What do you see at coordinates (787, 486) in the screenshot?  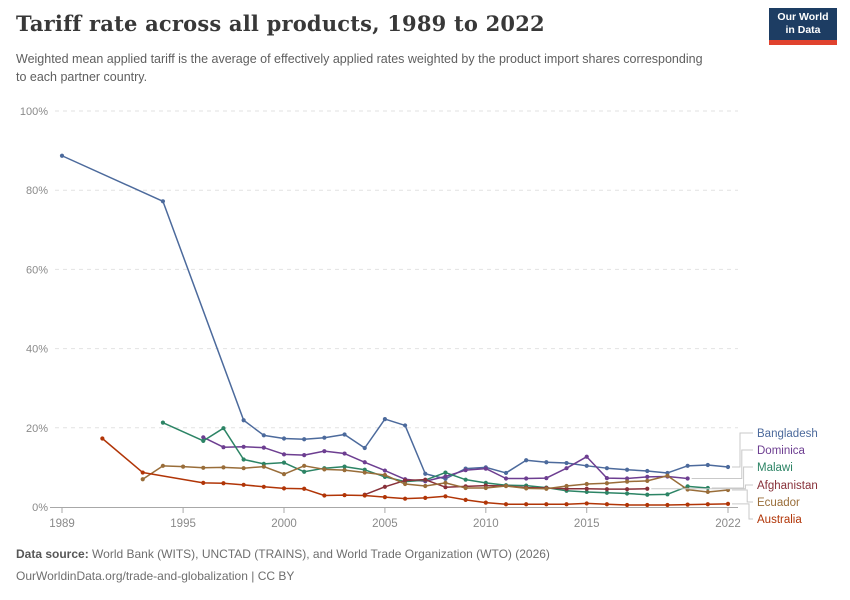 I see `legend-label-afghanistan: Afghanistan` at bounding box center [787, 486].